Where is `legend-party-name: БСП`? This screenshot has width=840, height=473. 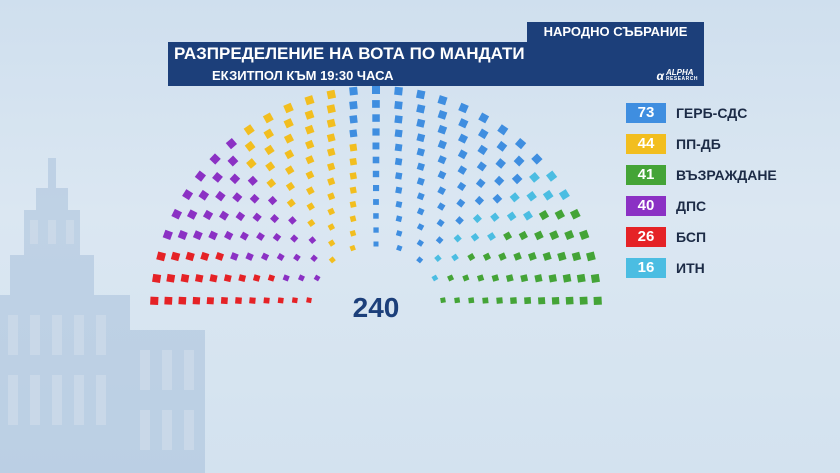
legend-party-name: БСП is located at coordinates (691, 237).